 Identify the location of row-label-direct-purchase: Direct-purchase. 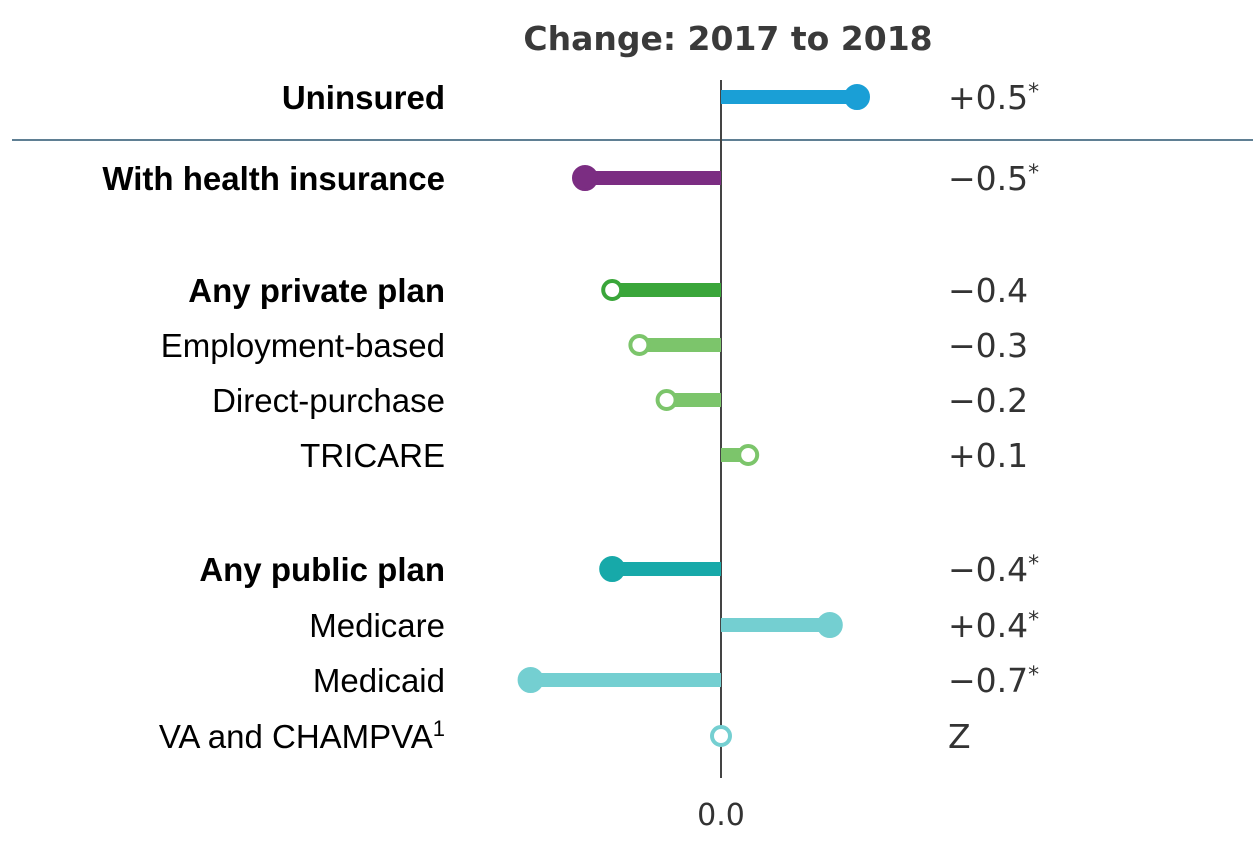
(328, 400).